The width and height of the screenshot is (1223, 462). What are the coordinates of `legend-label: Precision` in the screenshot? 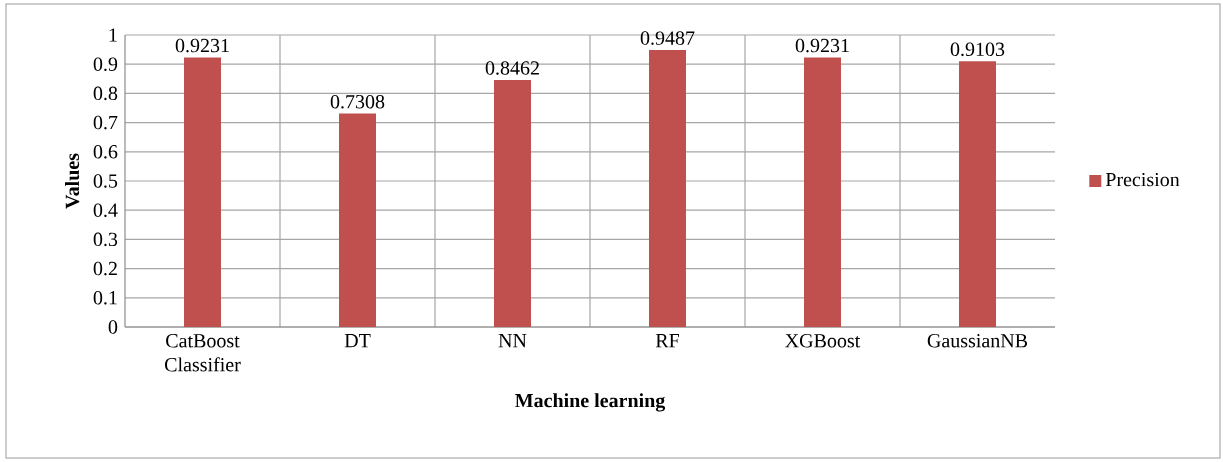 It's located at (1142, 179).